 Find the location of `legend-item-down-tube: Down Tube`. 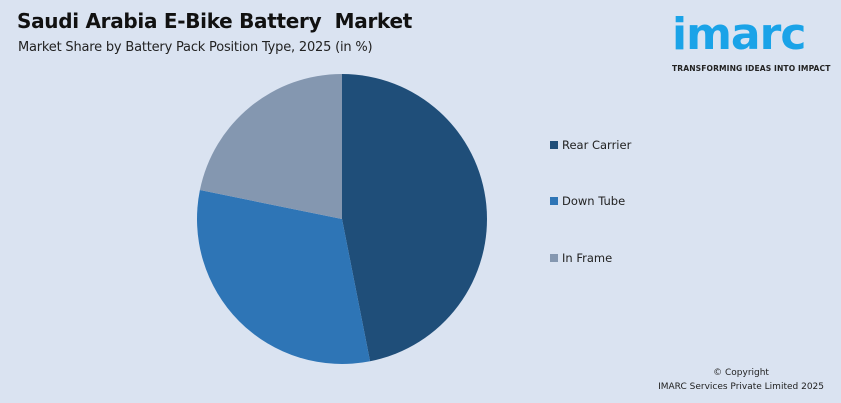

legend-item-down-tube: Down Tube is located at coordinates (587, 201).